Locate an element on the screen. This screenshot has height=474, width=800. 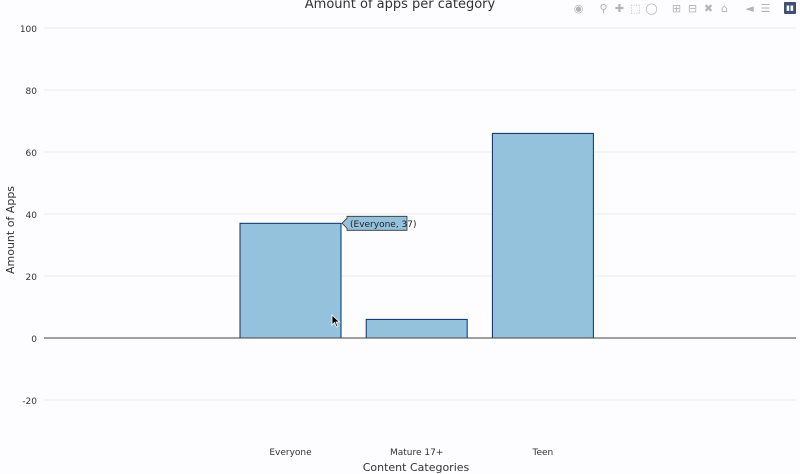
modebar: ◉ ⚲ ✚ ⬚ ◯ ⊞ ⊟ ✖ ⌂ ◄ ☰ ▮▮ is located at coordinates (684, 8).